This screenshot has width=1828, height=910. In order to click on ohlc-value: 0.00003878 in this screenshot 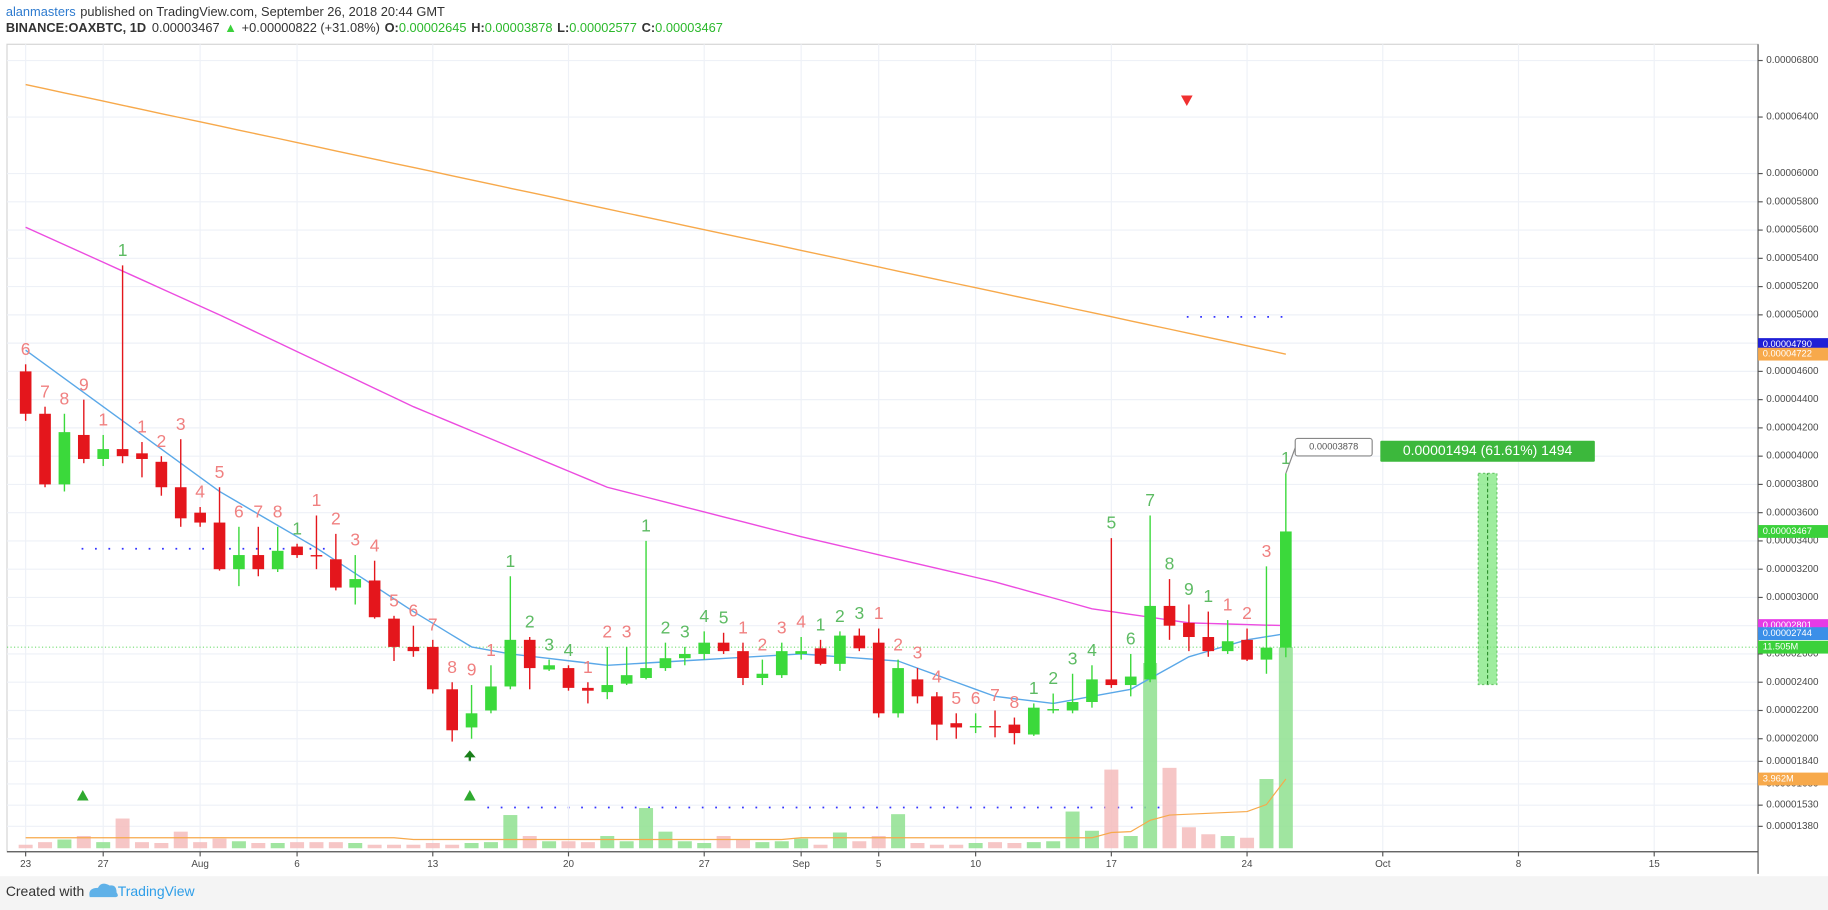, I will do `click(519, 28)`.